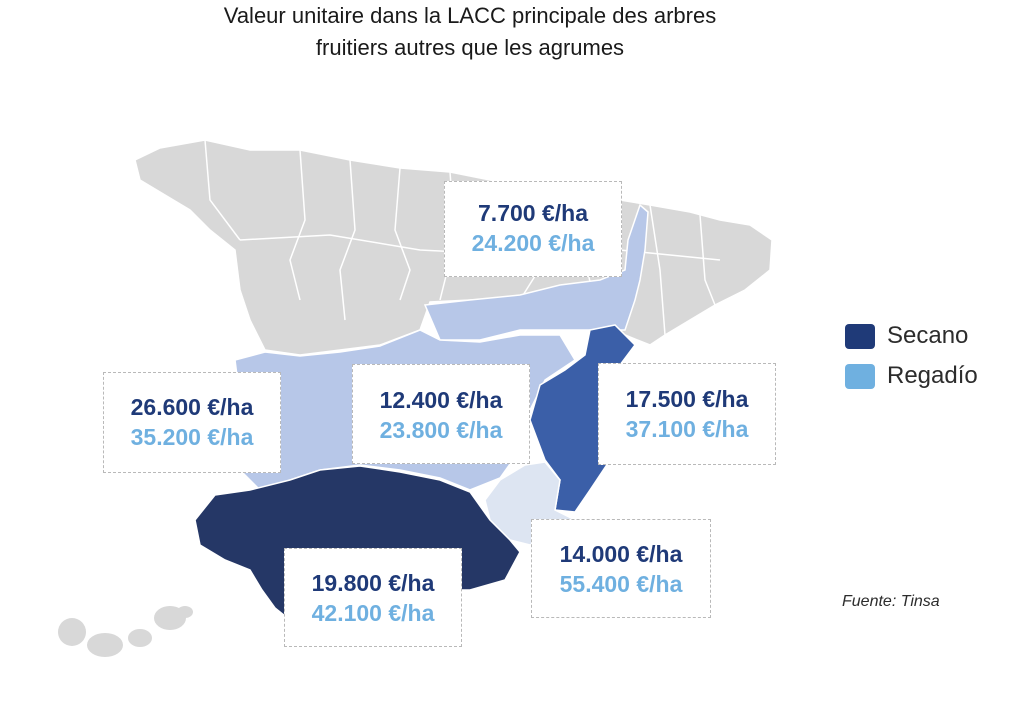 This screenshot has height=725, width=1024. Describe the element at coordinates (621, 554) in the screenshot. I see `secano-value: 14.000 €/ha` at that location.